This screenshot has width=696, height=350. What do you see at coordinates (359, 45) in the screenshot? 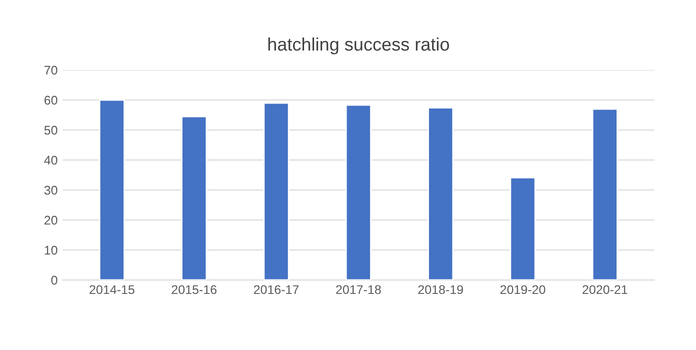
I see `chart-title: hatchling success ratio` at bounding box center [359, 45].